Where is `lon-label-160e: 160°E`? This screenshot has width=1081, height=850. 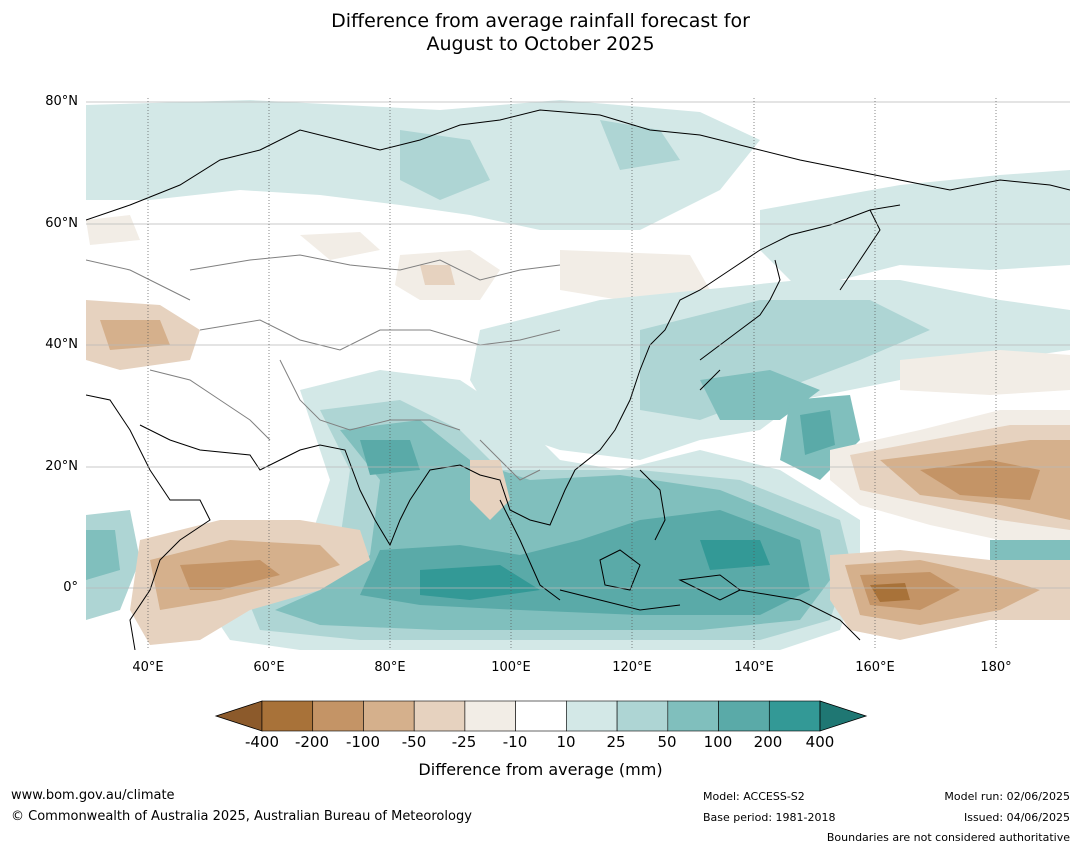
lon-label-160e: 160°E is located at coordinates (875, 667).